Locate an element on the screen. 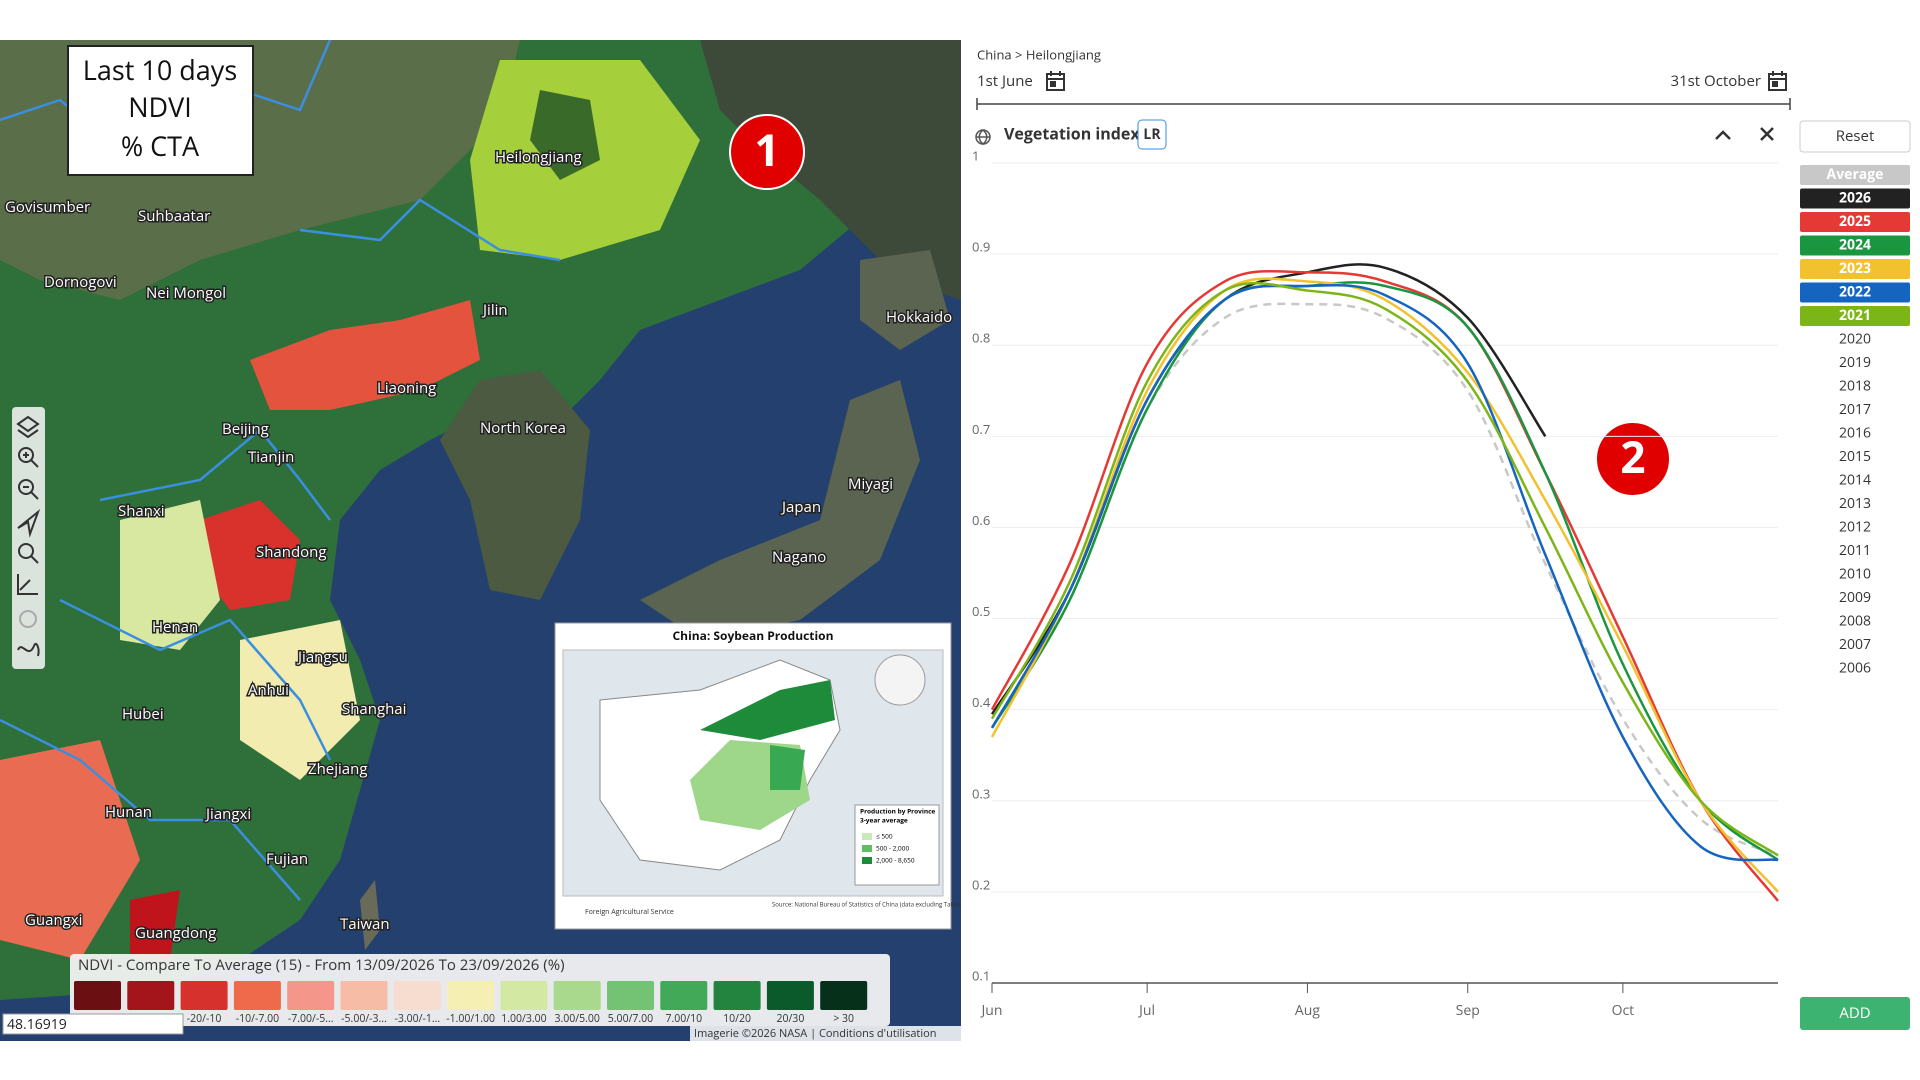  legend-label: 2020 is located at coordinates (1855, 338).